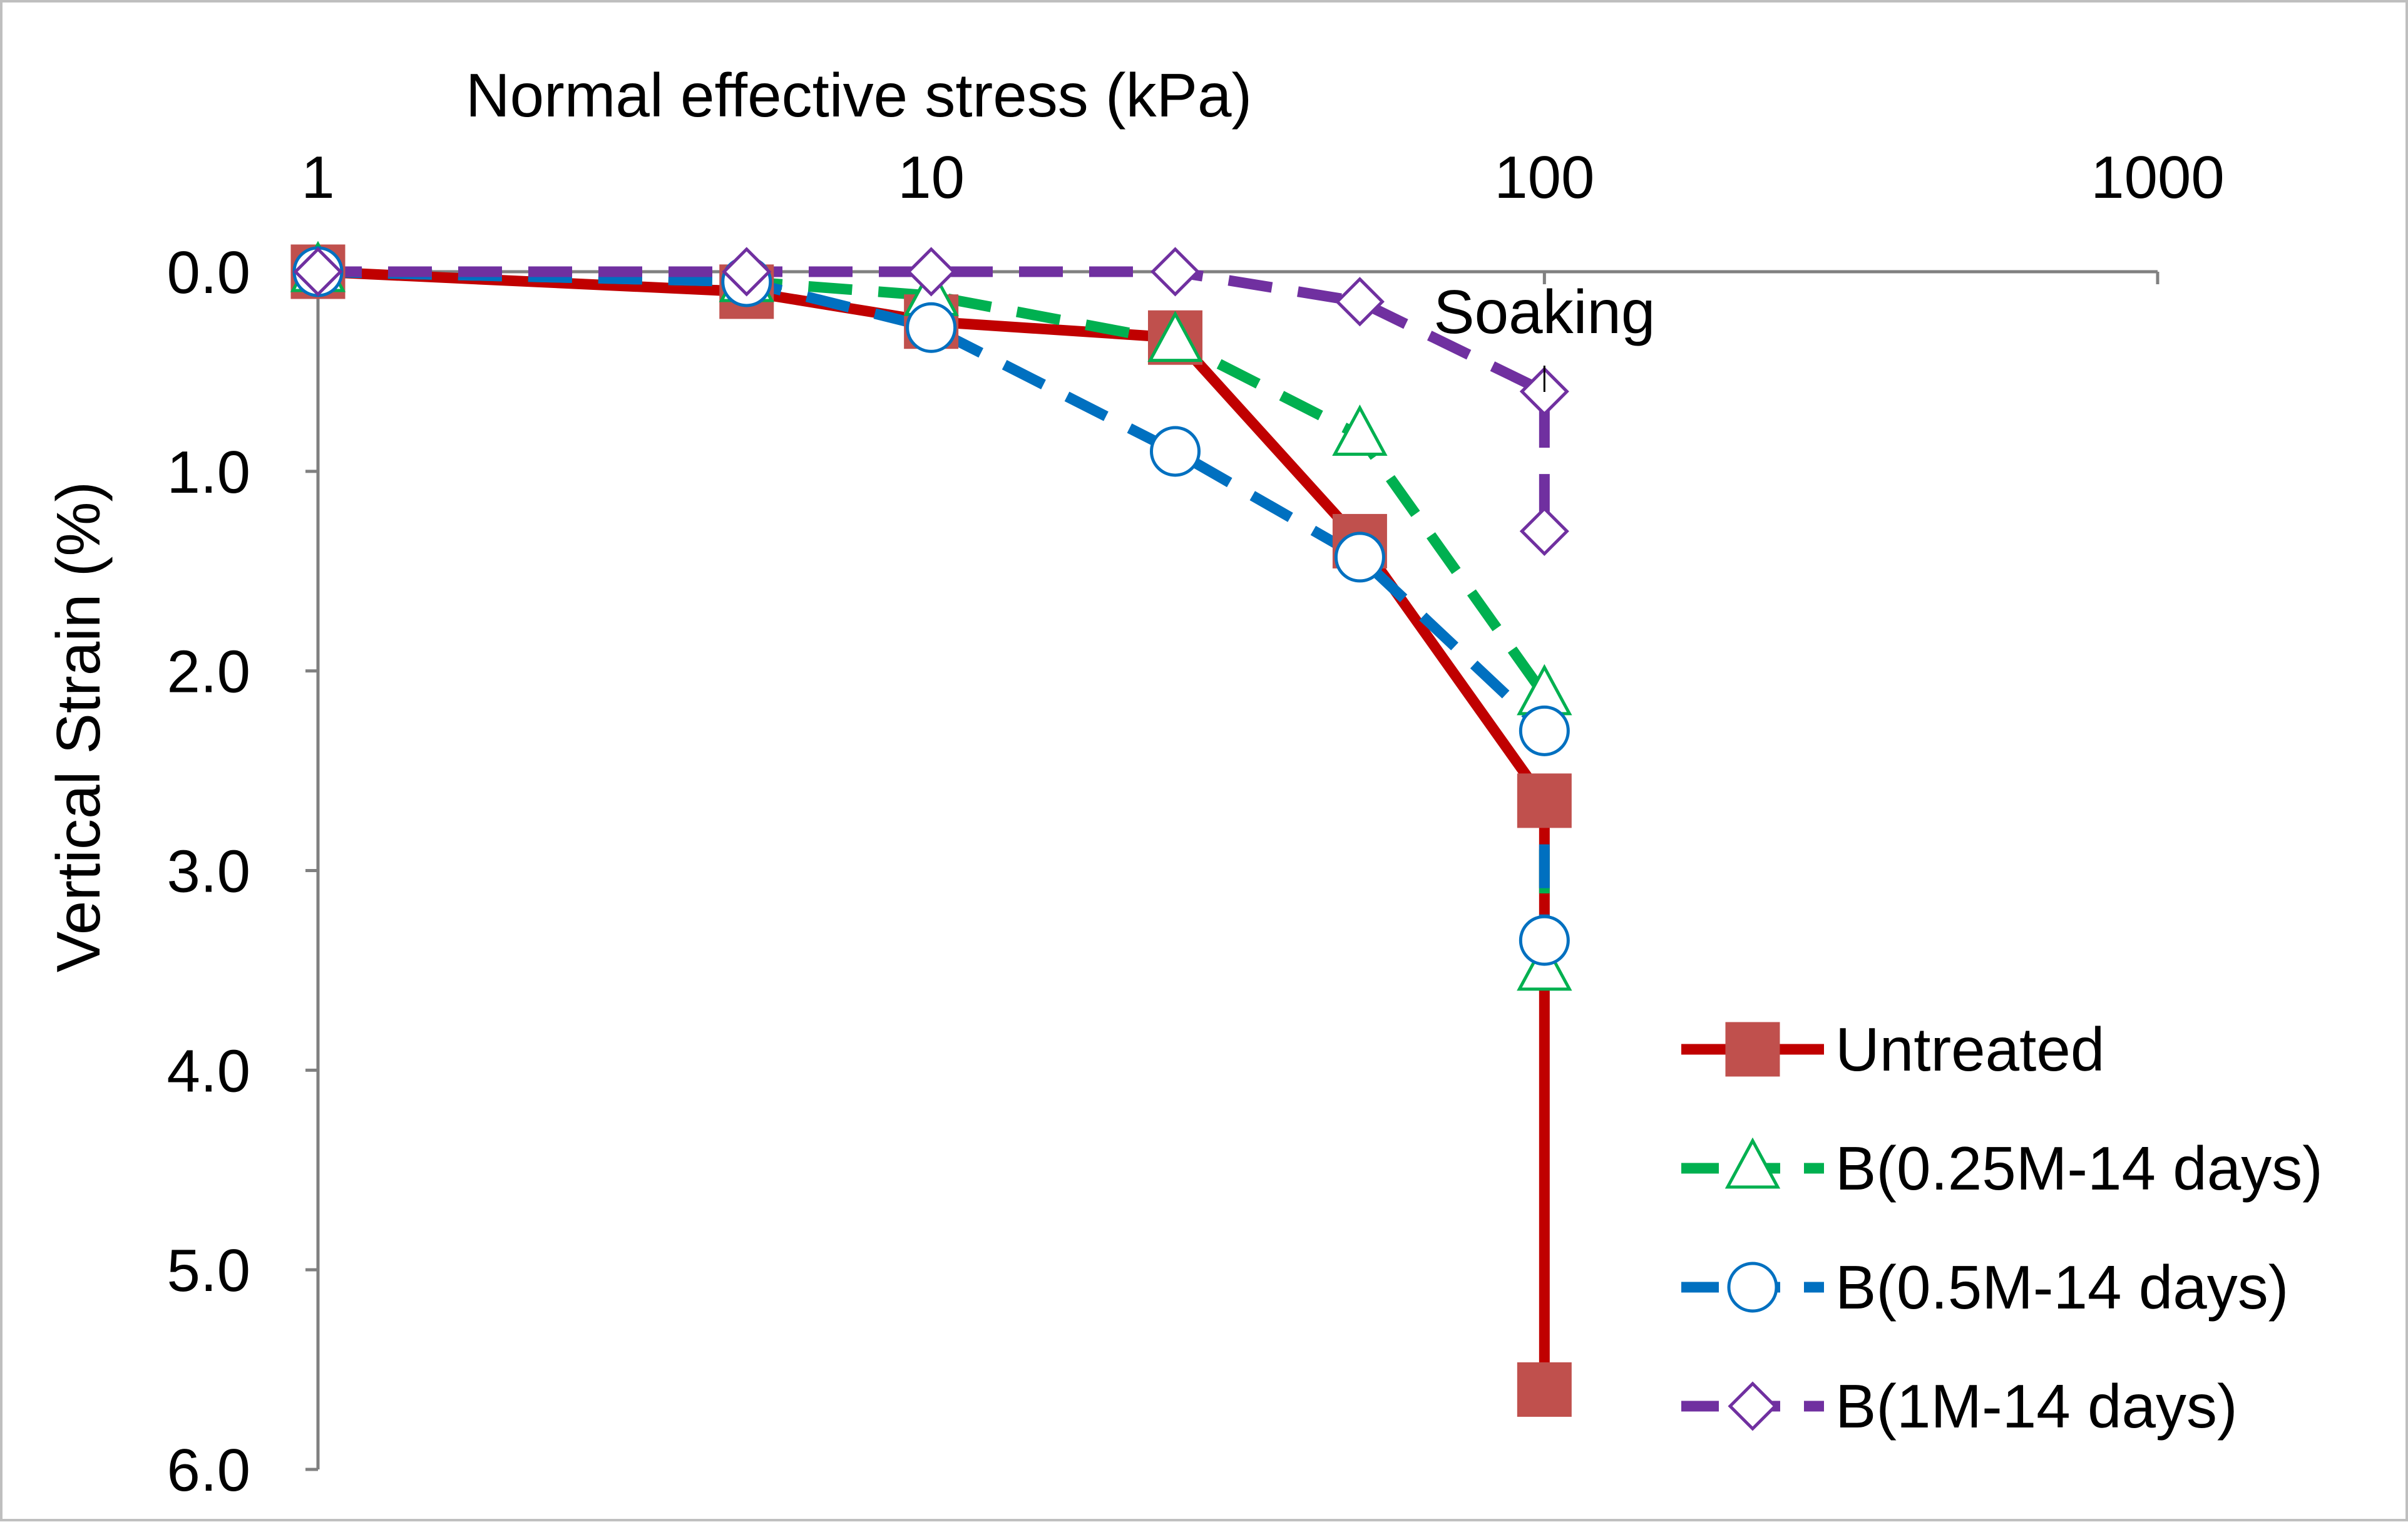  What do you see at coordinates (859, 95) in the screenshot?
I see `x-axis-title: Normal effective stress (kPa)` at bounding box center [859, 95].